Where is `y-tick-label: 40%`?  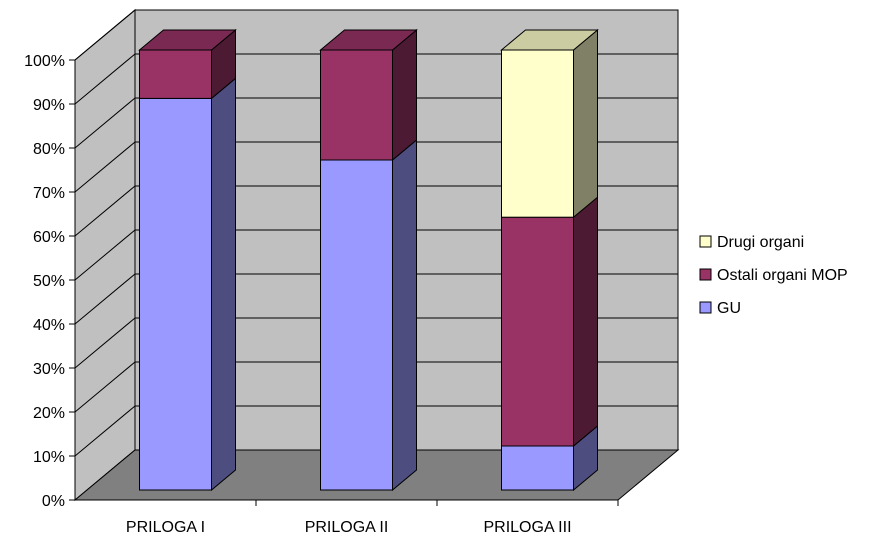
y-tick-label: 40% is located at coordinates (49, 325).